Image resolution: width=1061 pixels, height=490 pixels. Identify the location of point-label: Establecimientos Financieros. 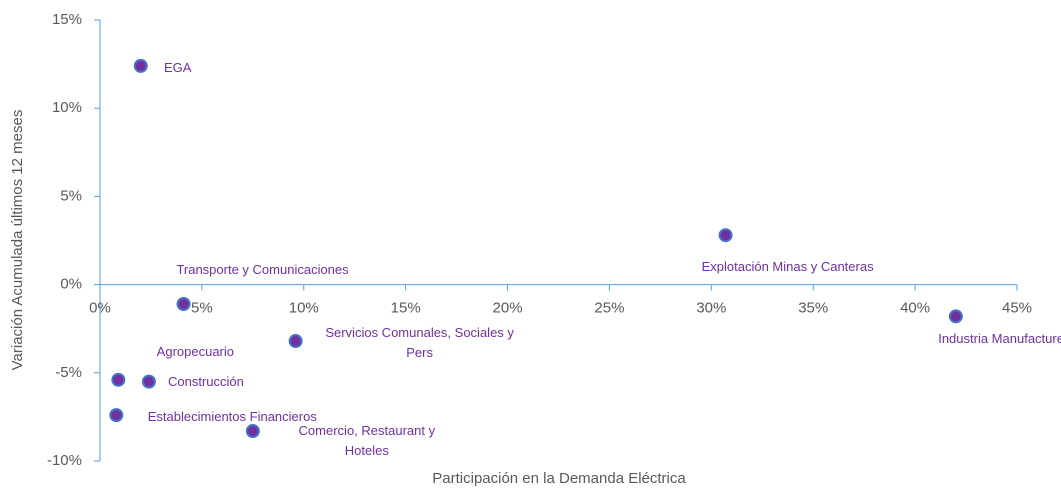
(232, 417).